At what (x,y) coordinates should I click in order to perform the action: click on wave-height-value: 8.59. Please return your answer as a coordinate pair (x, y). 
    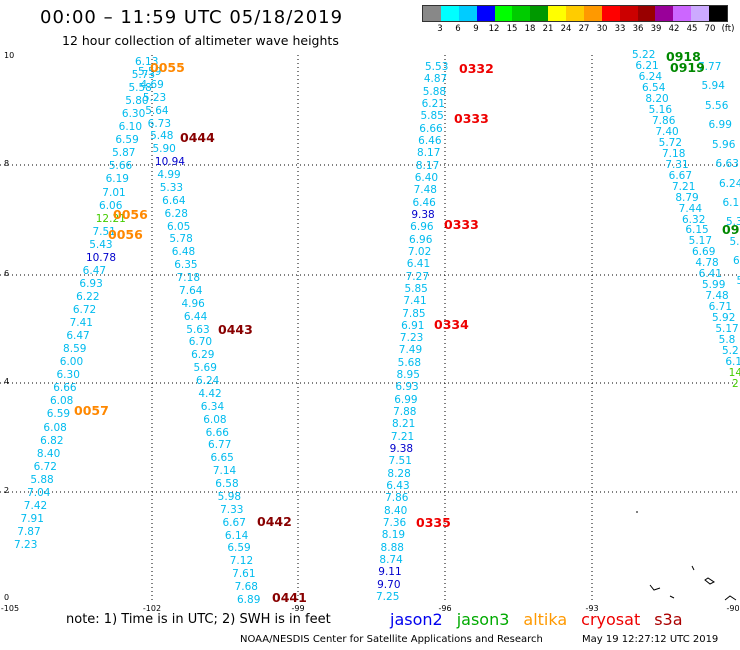
    Looking at the image, I should click on (75, 349).